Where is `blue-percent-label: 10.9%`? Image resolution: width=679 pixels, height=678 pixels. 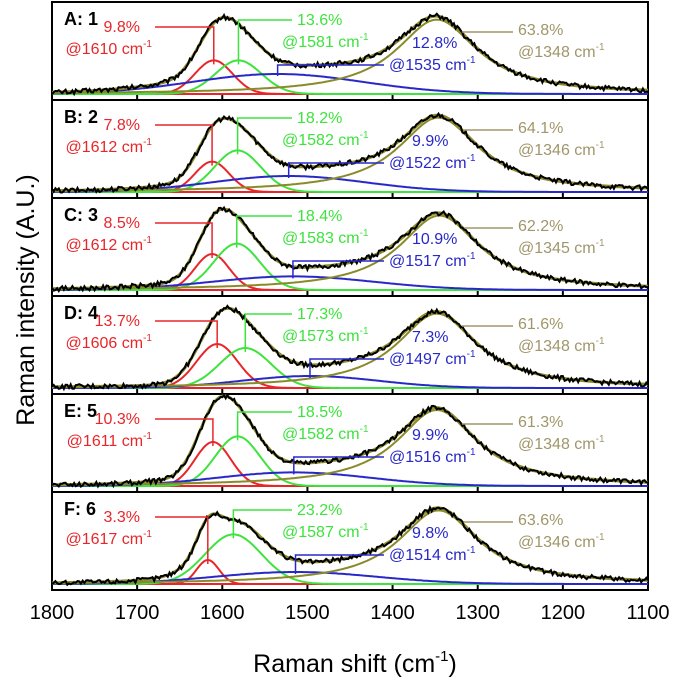 blue-percent-label: 10.9% is located at coordinates (434, 239).